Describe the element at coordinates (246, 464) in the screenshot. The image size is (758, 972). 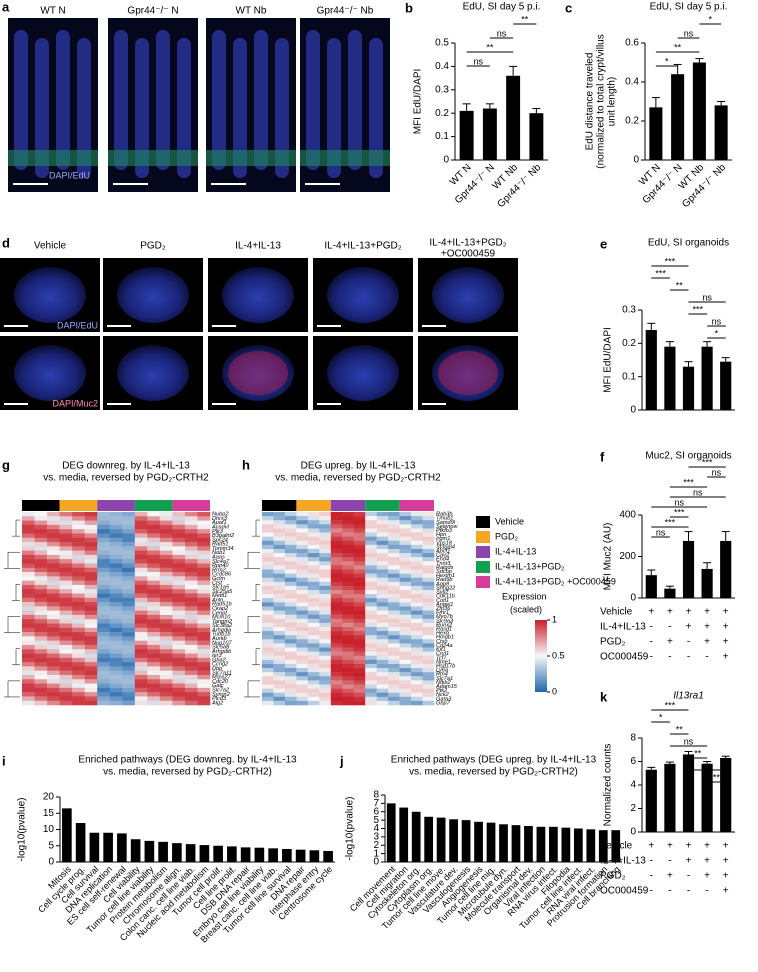
I see `panel-letter: h` at that location.